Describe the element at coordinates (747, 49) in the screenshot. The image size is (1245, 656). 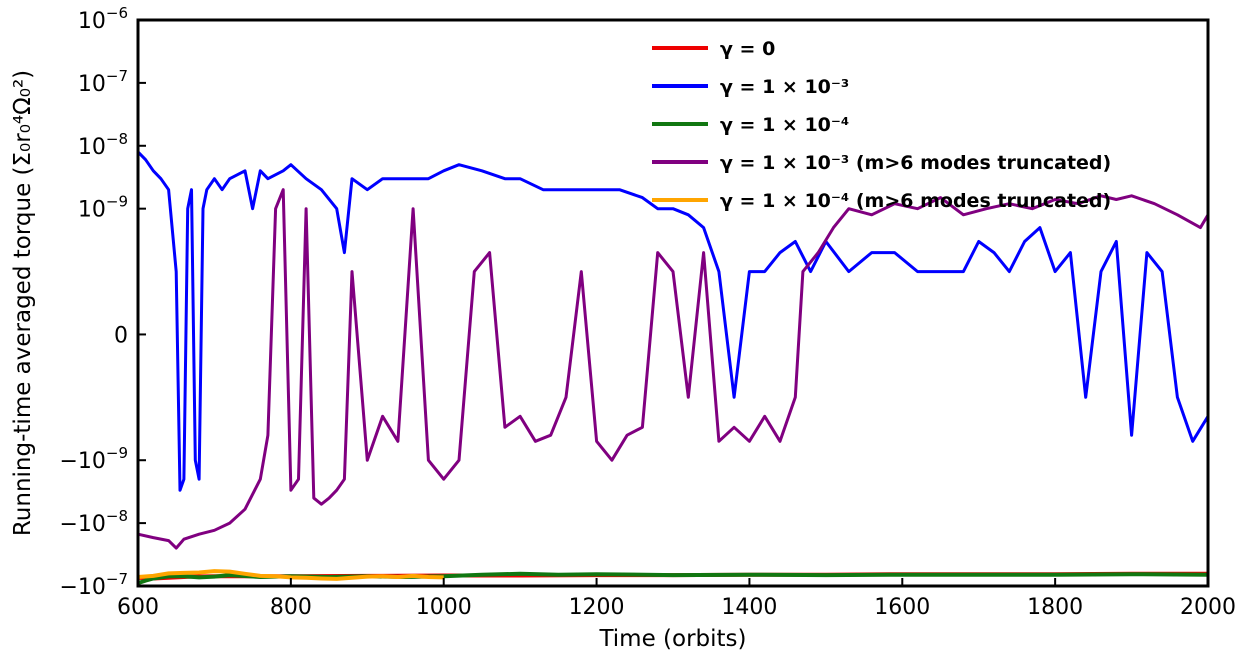
I see `legend-label-0: γ = 0` at that location.